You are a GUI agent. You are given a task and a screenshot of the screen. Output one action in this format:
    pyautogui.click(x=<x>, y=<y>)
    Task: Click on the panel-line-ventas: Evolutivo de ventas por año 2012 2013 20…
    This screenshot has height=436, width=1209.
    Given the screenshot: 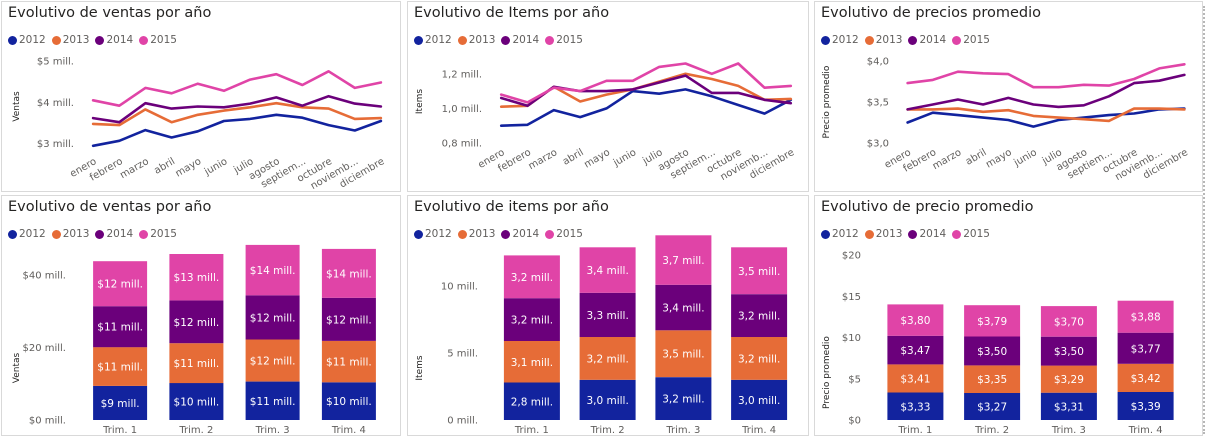 What is the action you would take?
    pyautogui.click(x=201, y=96)
    